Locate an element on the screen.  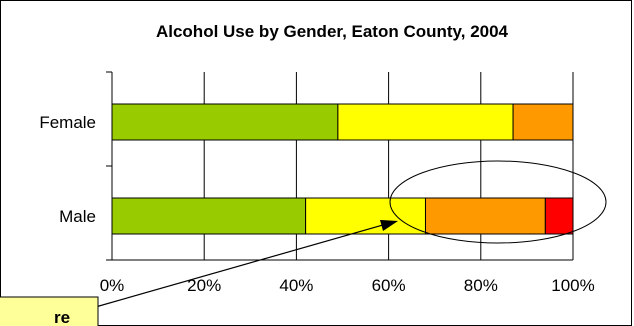
callout-box is located at coordinates (49, 311).